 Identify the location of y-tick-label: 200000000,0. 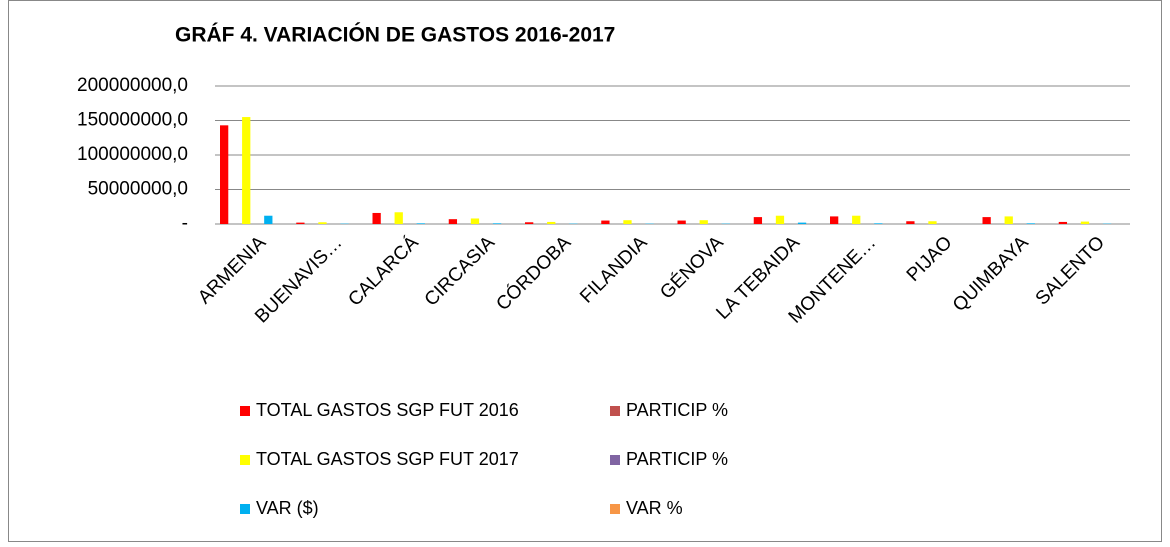
(132, 85).